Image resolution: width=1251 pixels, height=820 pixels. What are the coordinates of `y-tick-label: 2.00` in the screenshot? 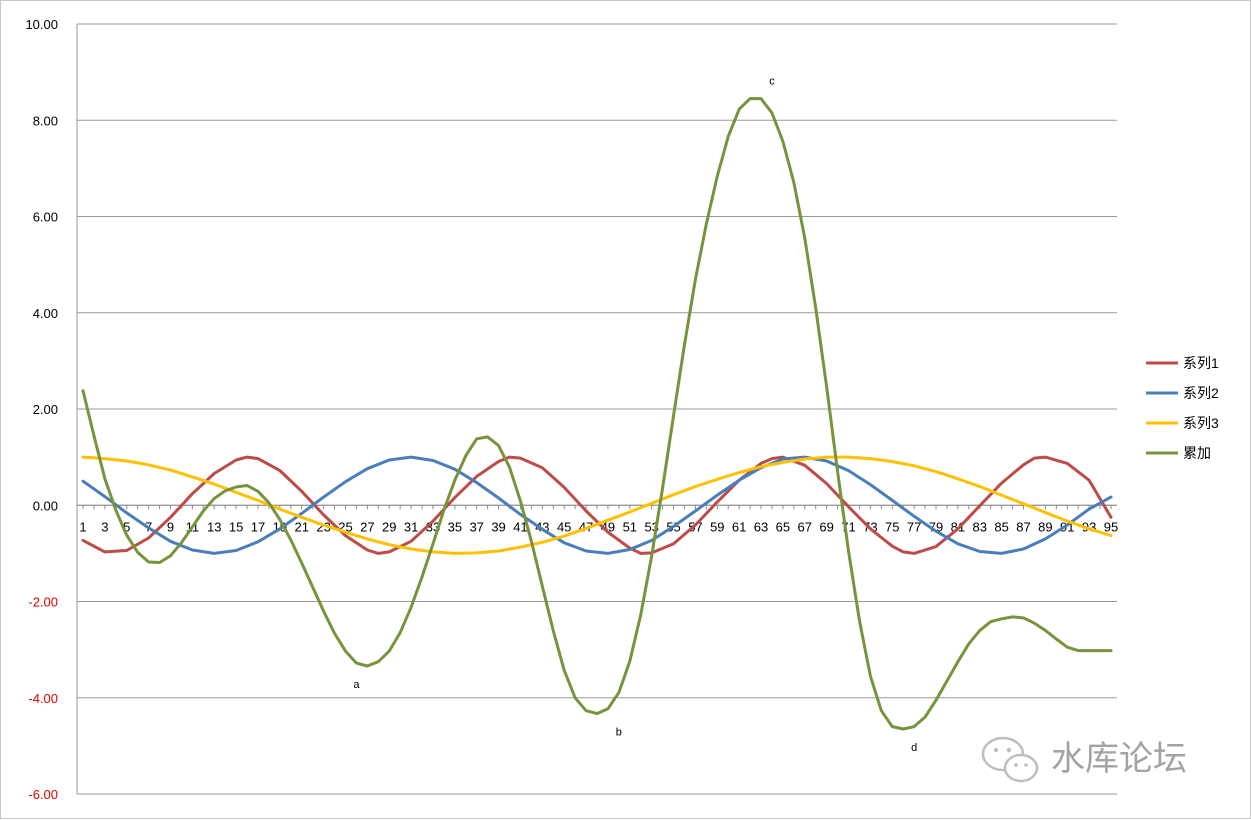 It's located at (45, 409).